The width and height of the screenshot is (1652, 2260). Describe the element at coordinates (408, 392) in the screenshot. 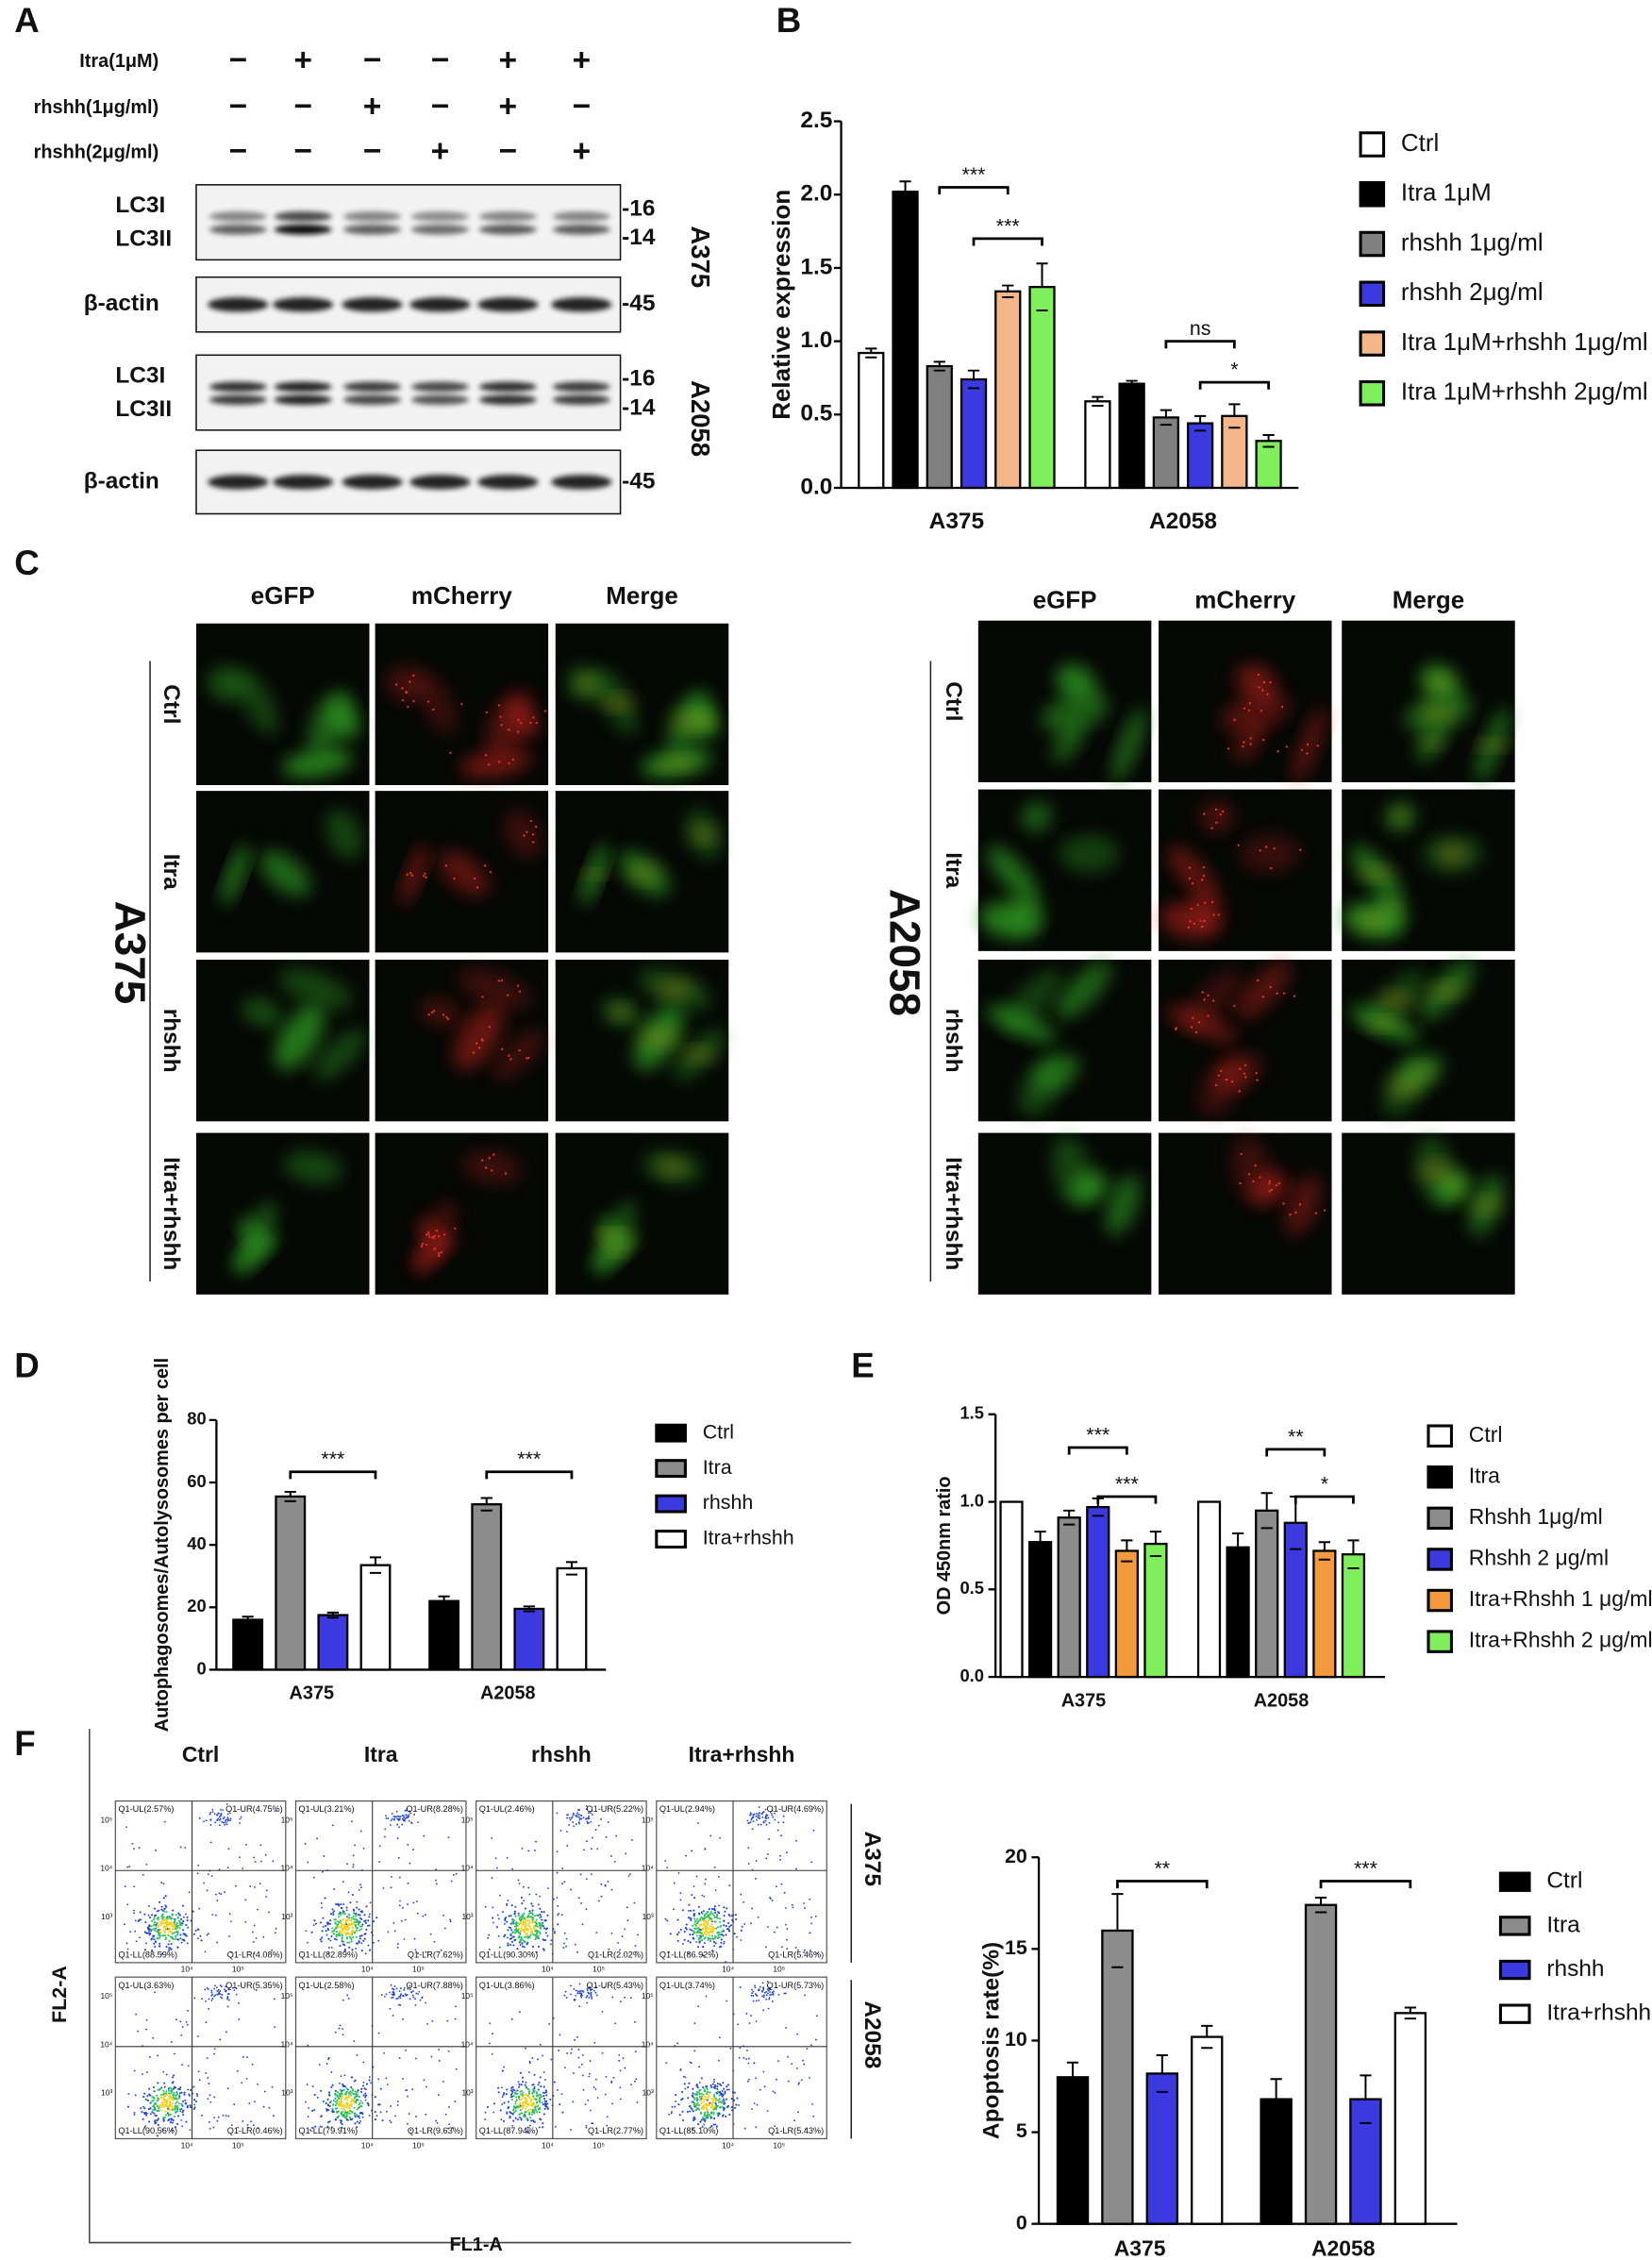

I see `blot-frame` at that location.